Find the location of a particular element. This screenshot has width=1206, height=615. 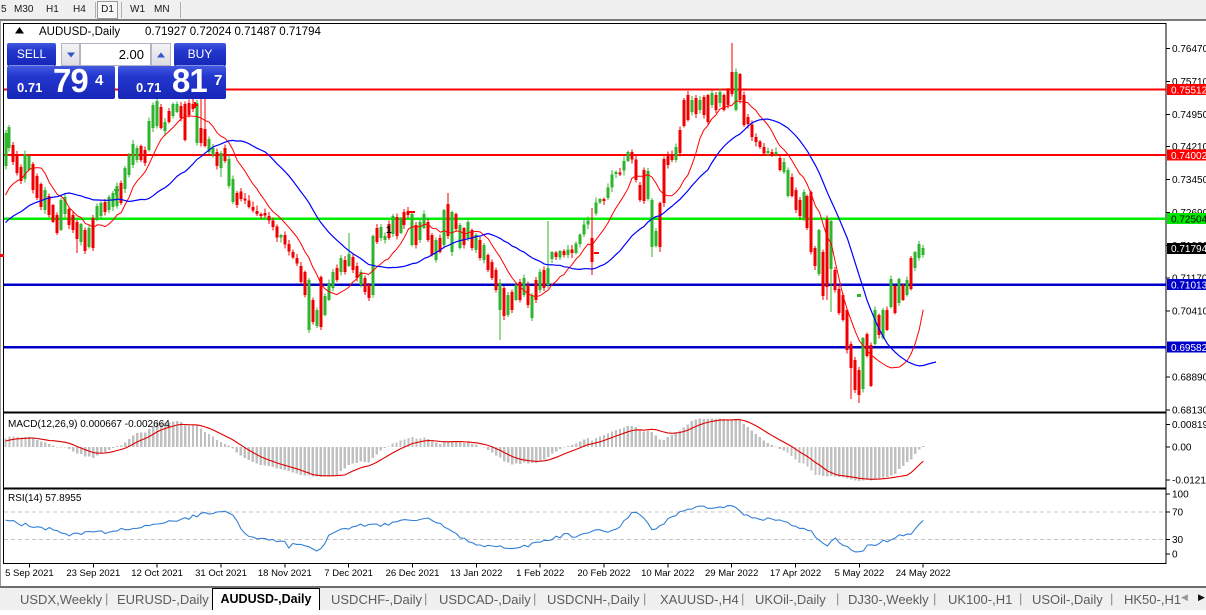

svg-text: 5 Sep 2021 is located at coordinates (29, 573).